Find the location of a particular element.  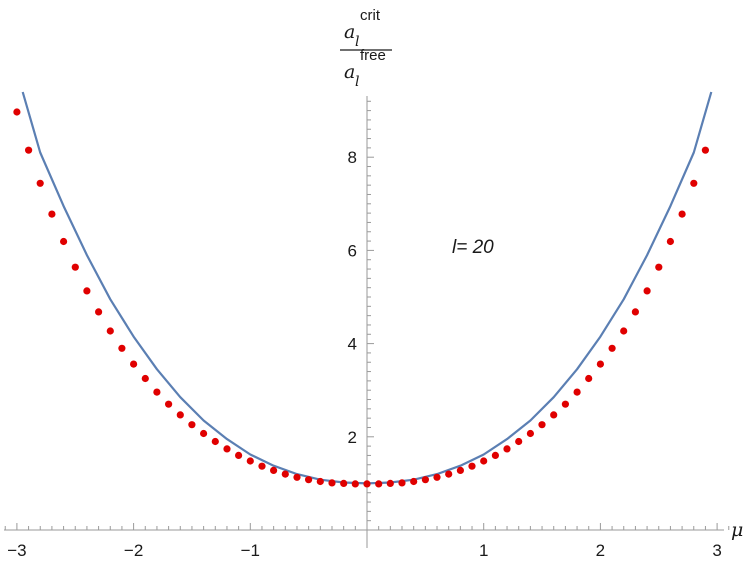

annotation-l: l= 20 is located at coordinates (473, 247).